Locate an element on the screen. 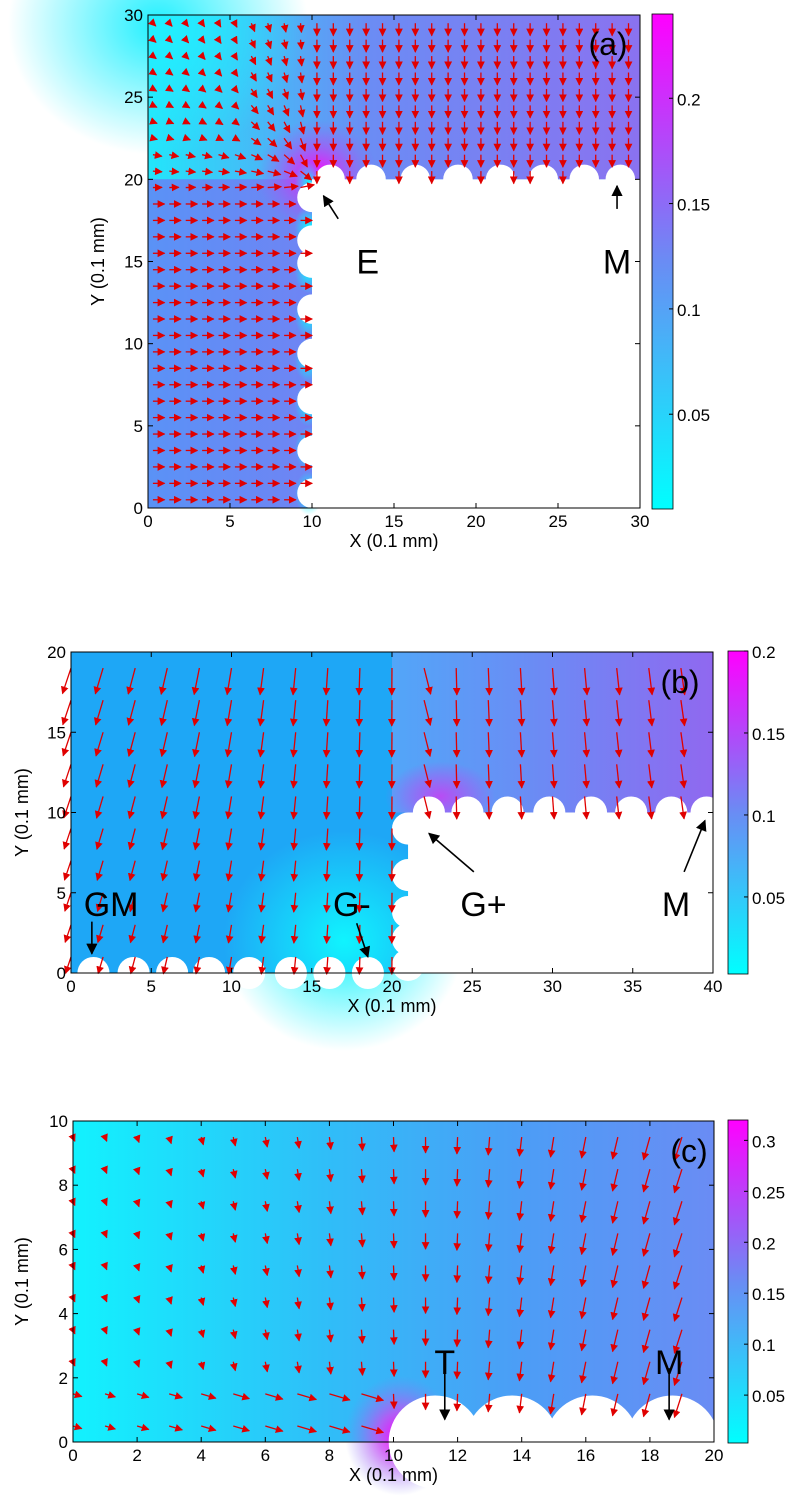 This screenshot has height=1502, width=796. obstacle-region is located at coordinates (560, 892).